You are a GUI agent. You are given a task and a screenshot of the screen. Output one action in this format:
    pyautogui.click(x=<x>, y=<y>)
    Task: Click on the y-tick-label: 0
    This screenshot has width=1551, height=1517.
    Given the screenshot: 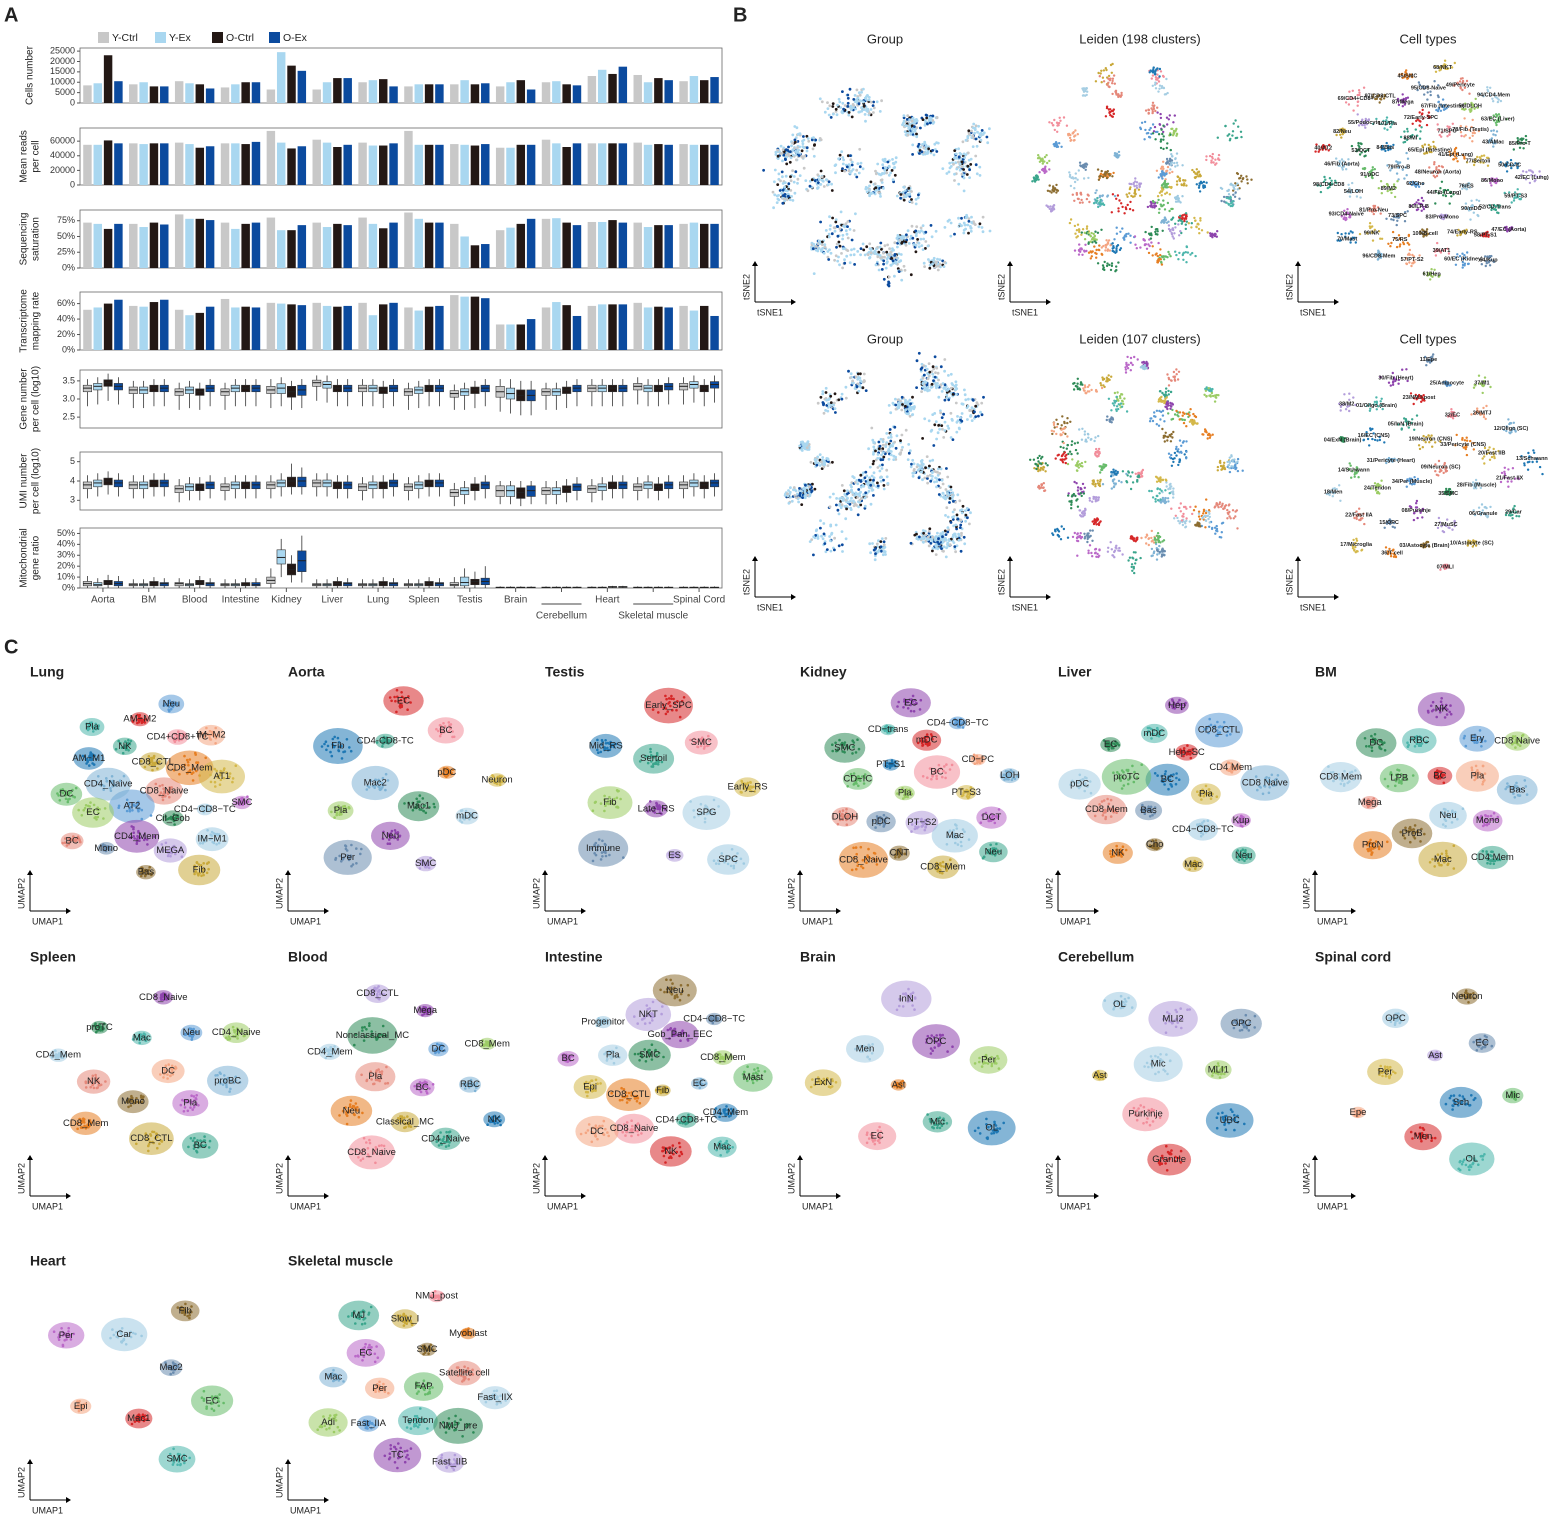 What is the action you would take?
    pyautogui.click(x=72, y=102)
    